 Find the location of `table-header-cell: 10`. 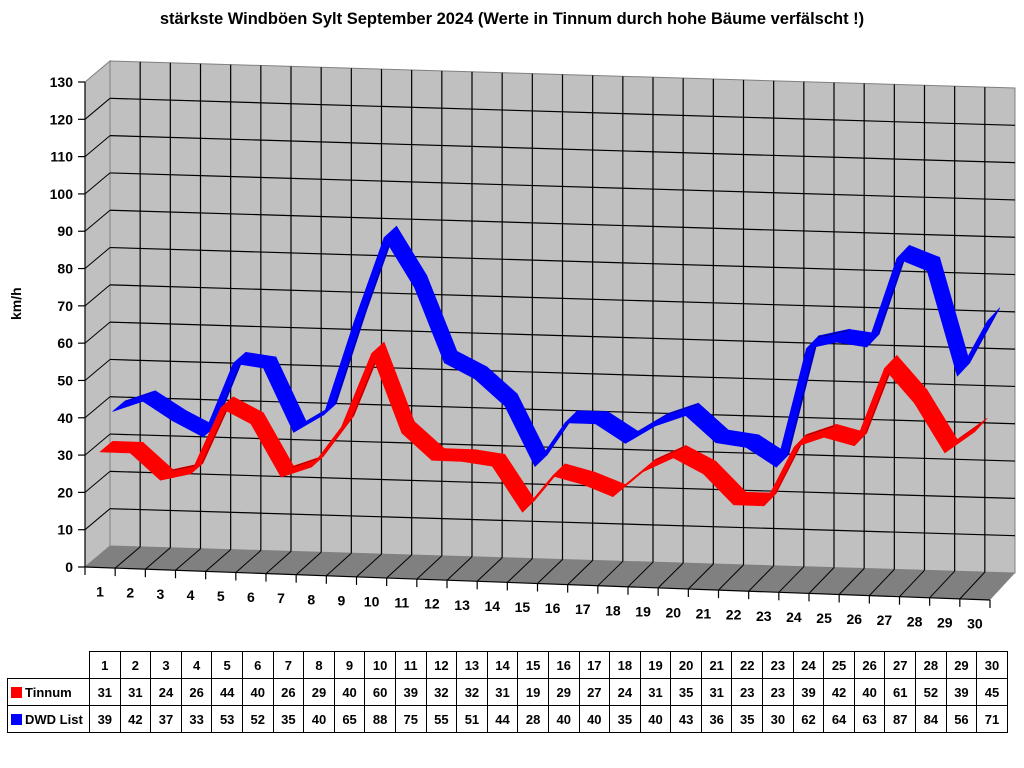

table-header-cell: 10 is located at coordinates (380, 665).